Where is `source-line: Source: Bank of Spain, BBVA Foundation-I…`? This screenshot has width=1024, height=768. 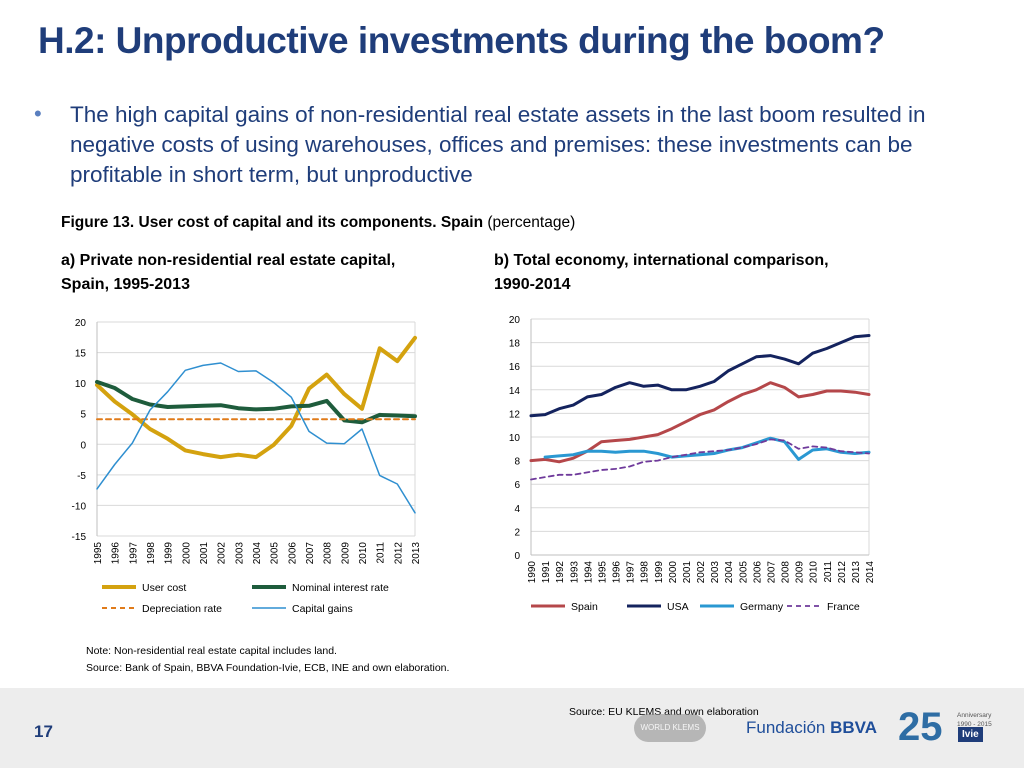 source-line: Source: Bank of Spain, BBVA Foundation-I… is located at coordinates (268, 668).